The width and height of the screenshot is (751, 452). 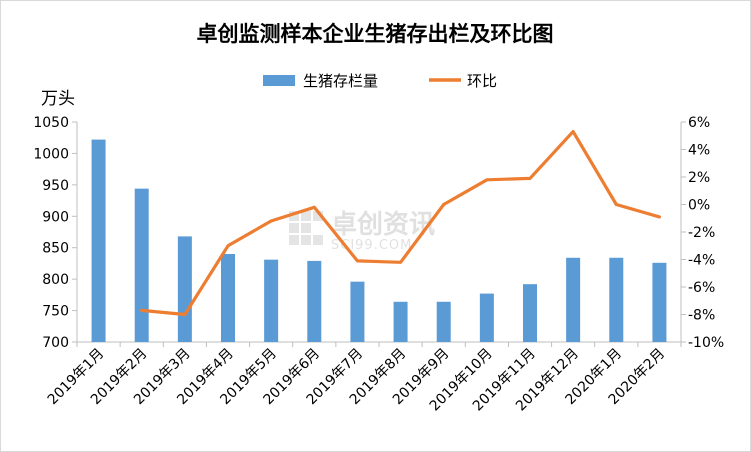 I want to click on watermark-text-cn: 卓创资讯, so click(x=383, y=225).